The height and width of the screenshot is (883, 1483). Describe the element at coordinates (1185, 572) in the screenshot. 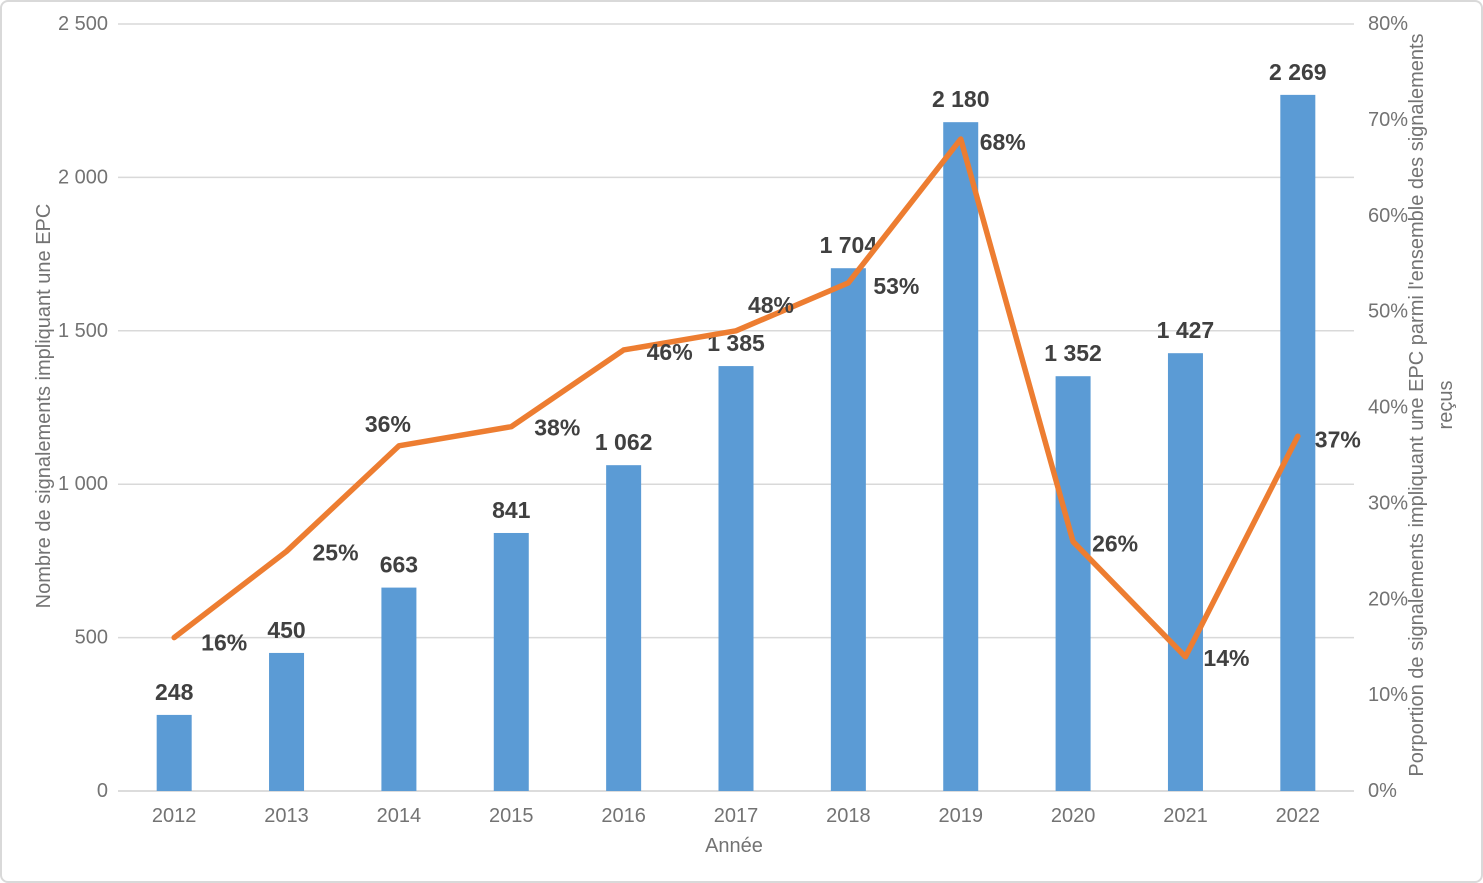

I see `bar-2021` at that location.